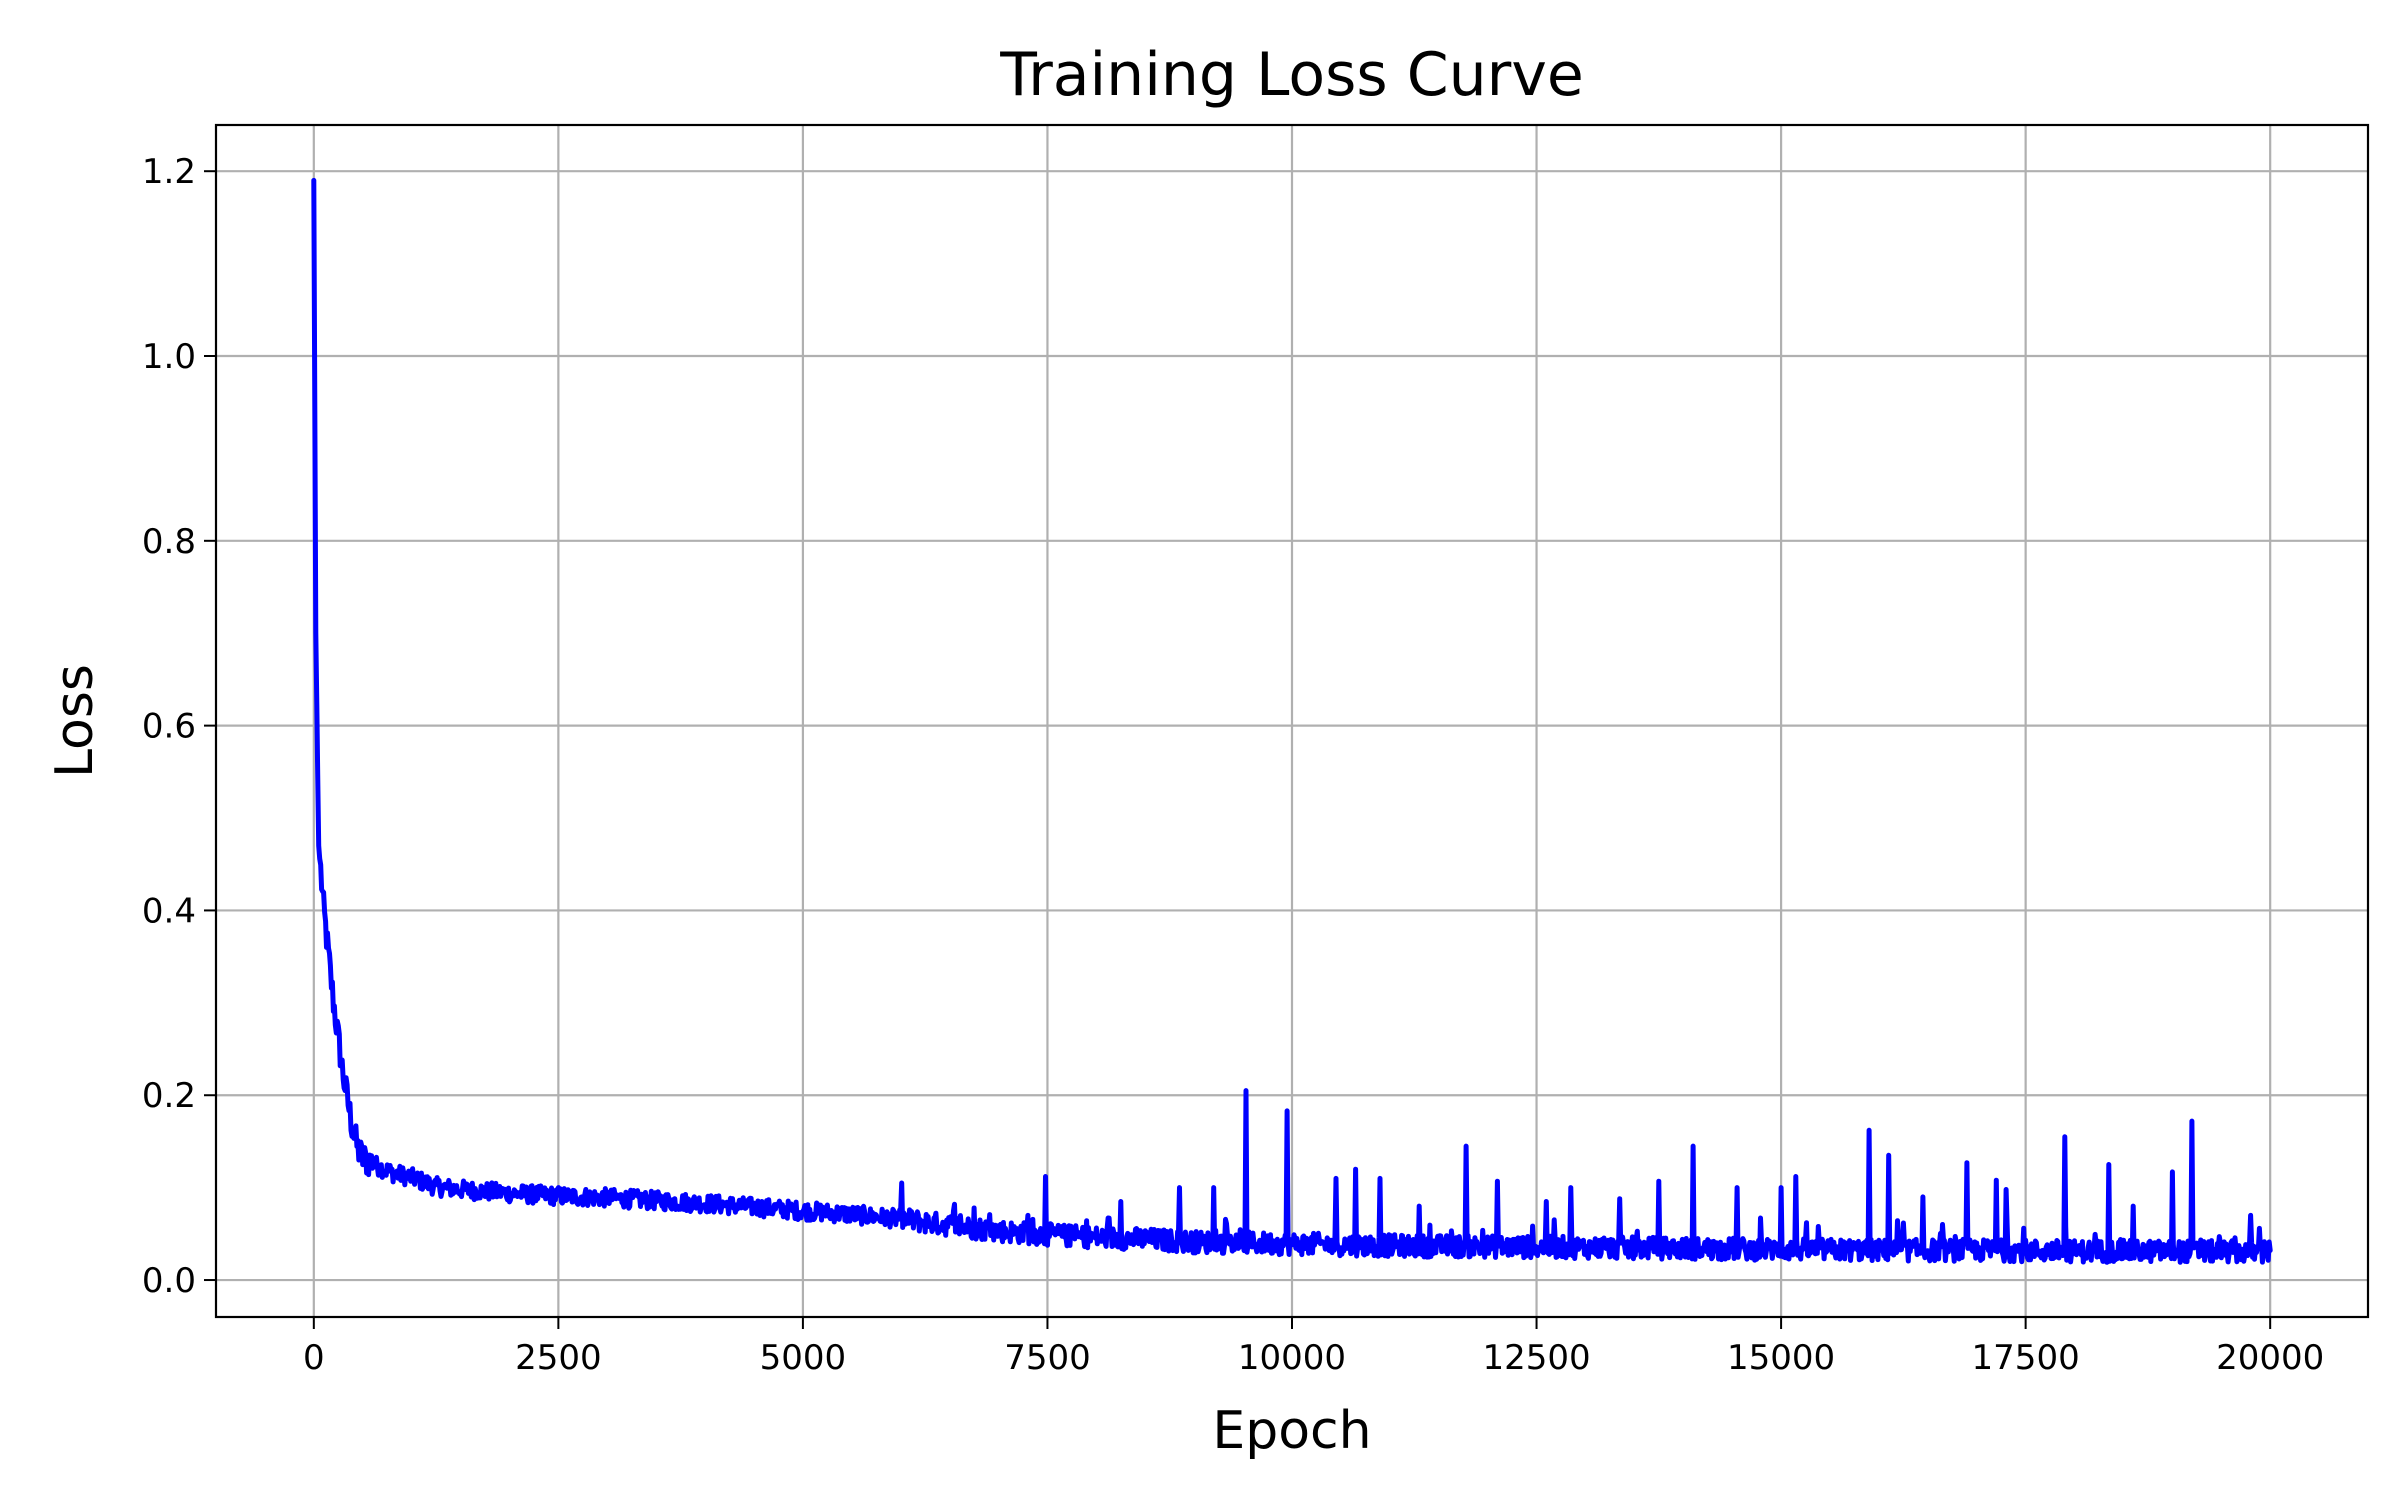 This screenshot has width=2400, height=1500. What do you see at coordinates (169, 1096) in the screenshot?
I see `y-tick-label: 0.2` at bounding box center [169, 1096].